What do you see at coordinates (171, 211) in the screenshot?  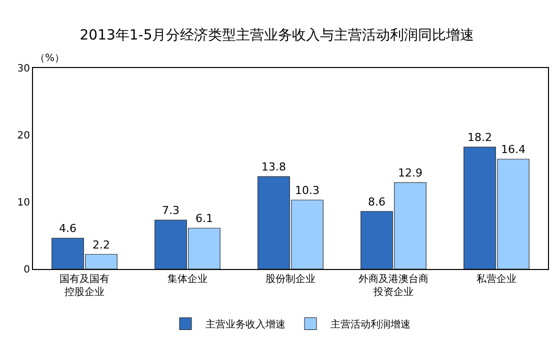 I see `data-label: 7.3` at bounding box center [171, 211].